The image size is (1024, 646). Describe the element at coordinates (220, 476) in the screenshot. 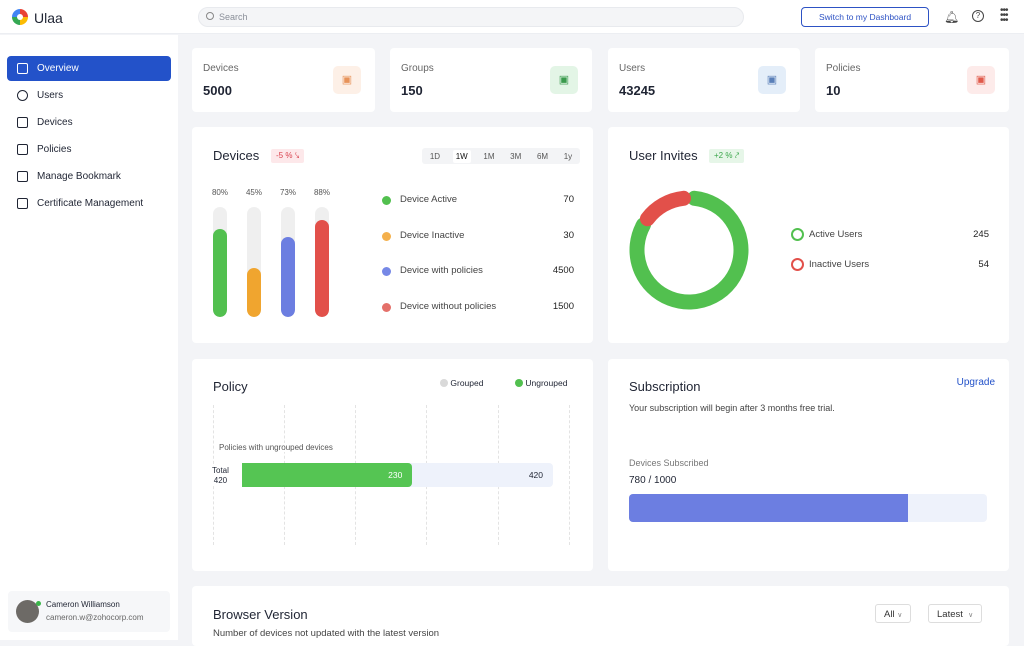

I see `total-label: Total 420` at that location.